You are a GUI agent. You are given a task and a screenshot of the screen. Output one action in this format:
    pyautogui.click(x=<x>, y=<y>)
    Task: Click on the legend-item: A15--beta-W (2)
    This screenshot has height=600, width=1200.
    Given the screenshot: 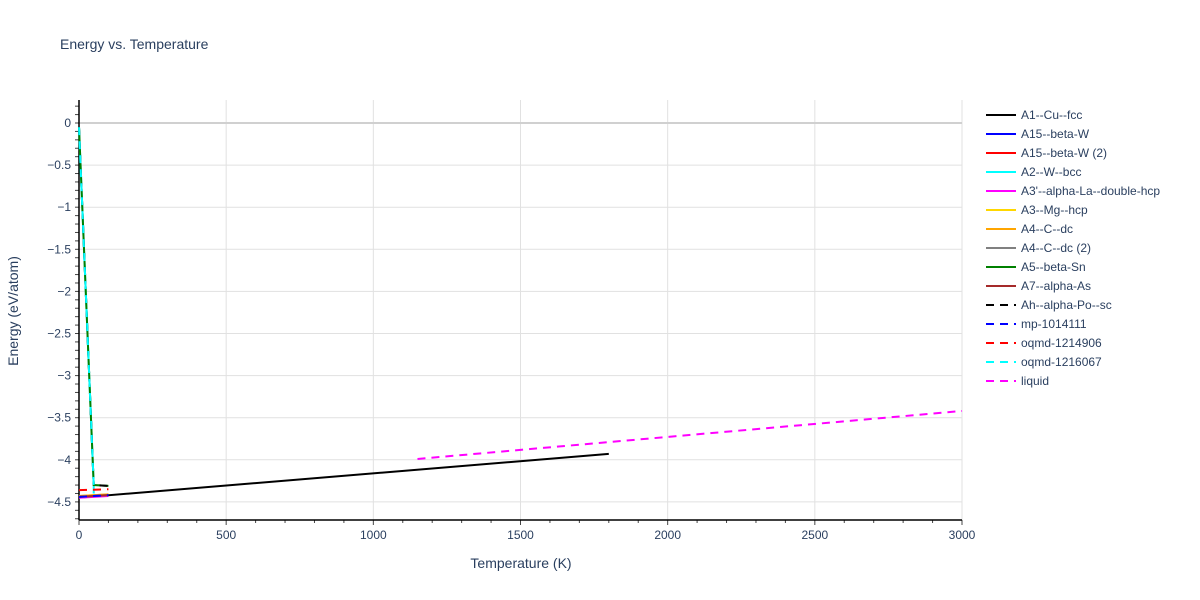 What is the action you would take?
    pyautogui.click(x=1072, y=152)
    